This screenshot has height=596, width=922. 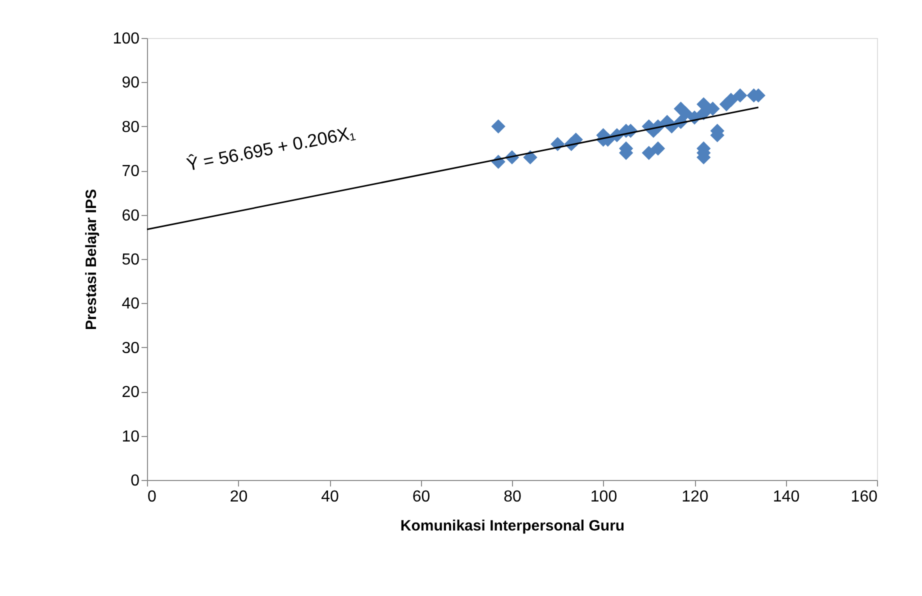 What do you see at coordinates (131, 171) in the screenshot?
I see `y-tick-label: 70` at bounding box center [131, 171].